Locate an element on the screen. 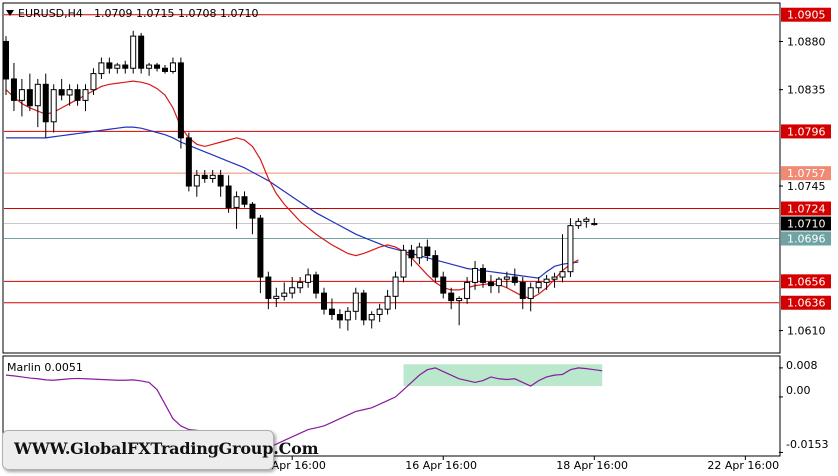 Image resolution: width=838 pixels, height=476 pixels. oscillator is located at coordinates (304, 408).